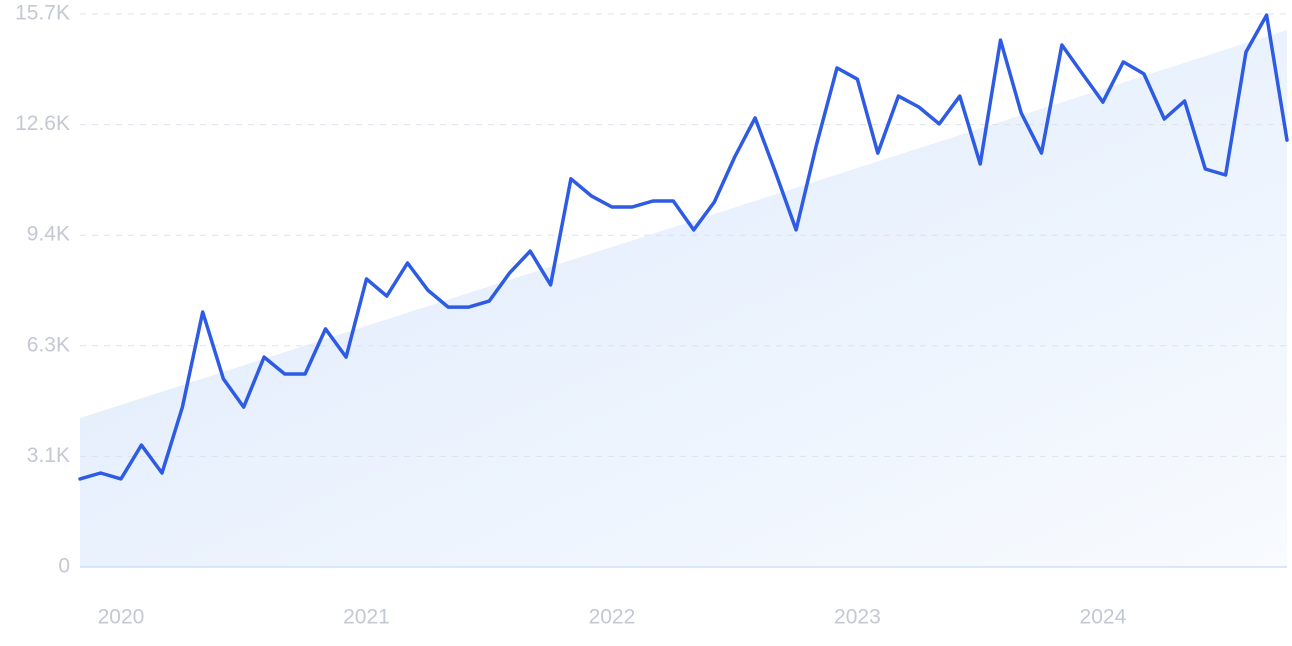  What do you see at coordinates (612, 617) in the screenshot?
I see `x-tick-label: 2022` at bounding box center [612, 617].